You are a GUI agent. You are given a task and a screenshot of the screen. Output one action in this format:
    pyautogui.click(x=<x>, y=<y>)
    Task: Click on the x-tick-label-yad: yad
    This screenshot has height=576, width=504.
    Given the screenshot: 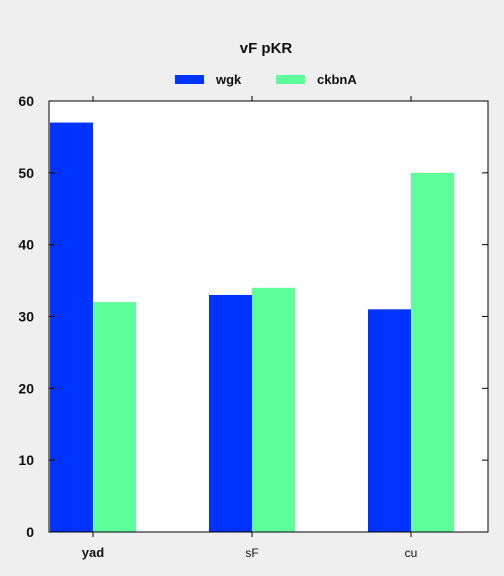 What is the action you would take?
    pyautogui.click(x=93, y=552)
    